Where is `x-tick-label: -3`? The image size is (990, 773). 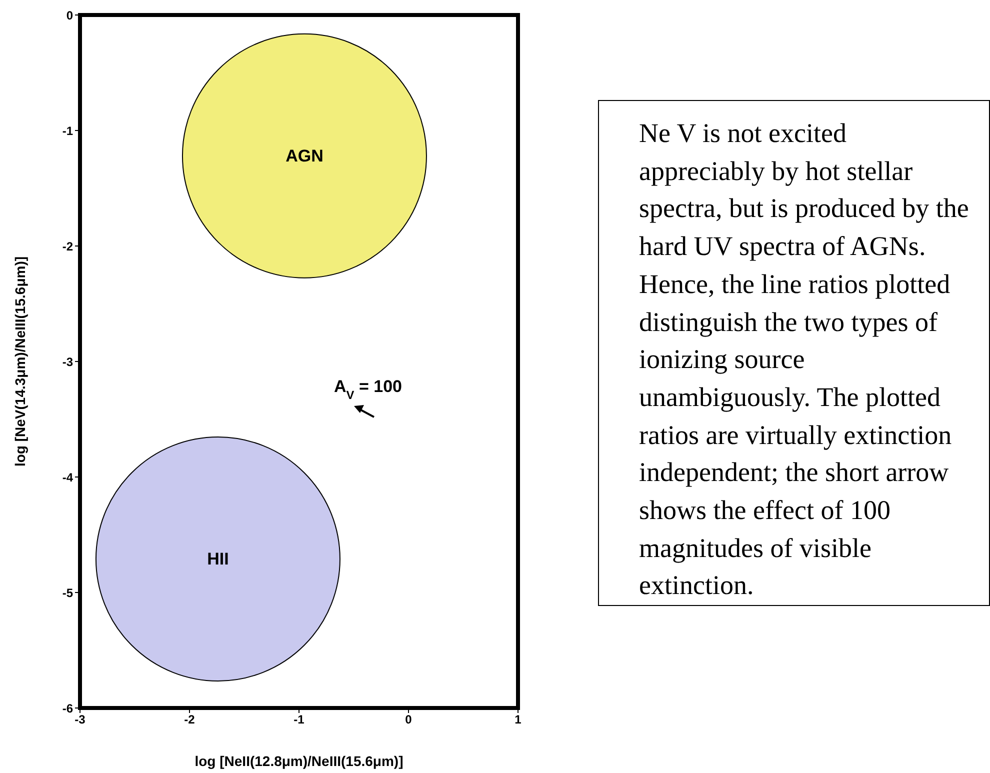 x-tick-label: -3 is located at coordinates (80, 719).